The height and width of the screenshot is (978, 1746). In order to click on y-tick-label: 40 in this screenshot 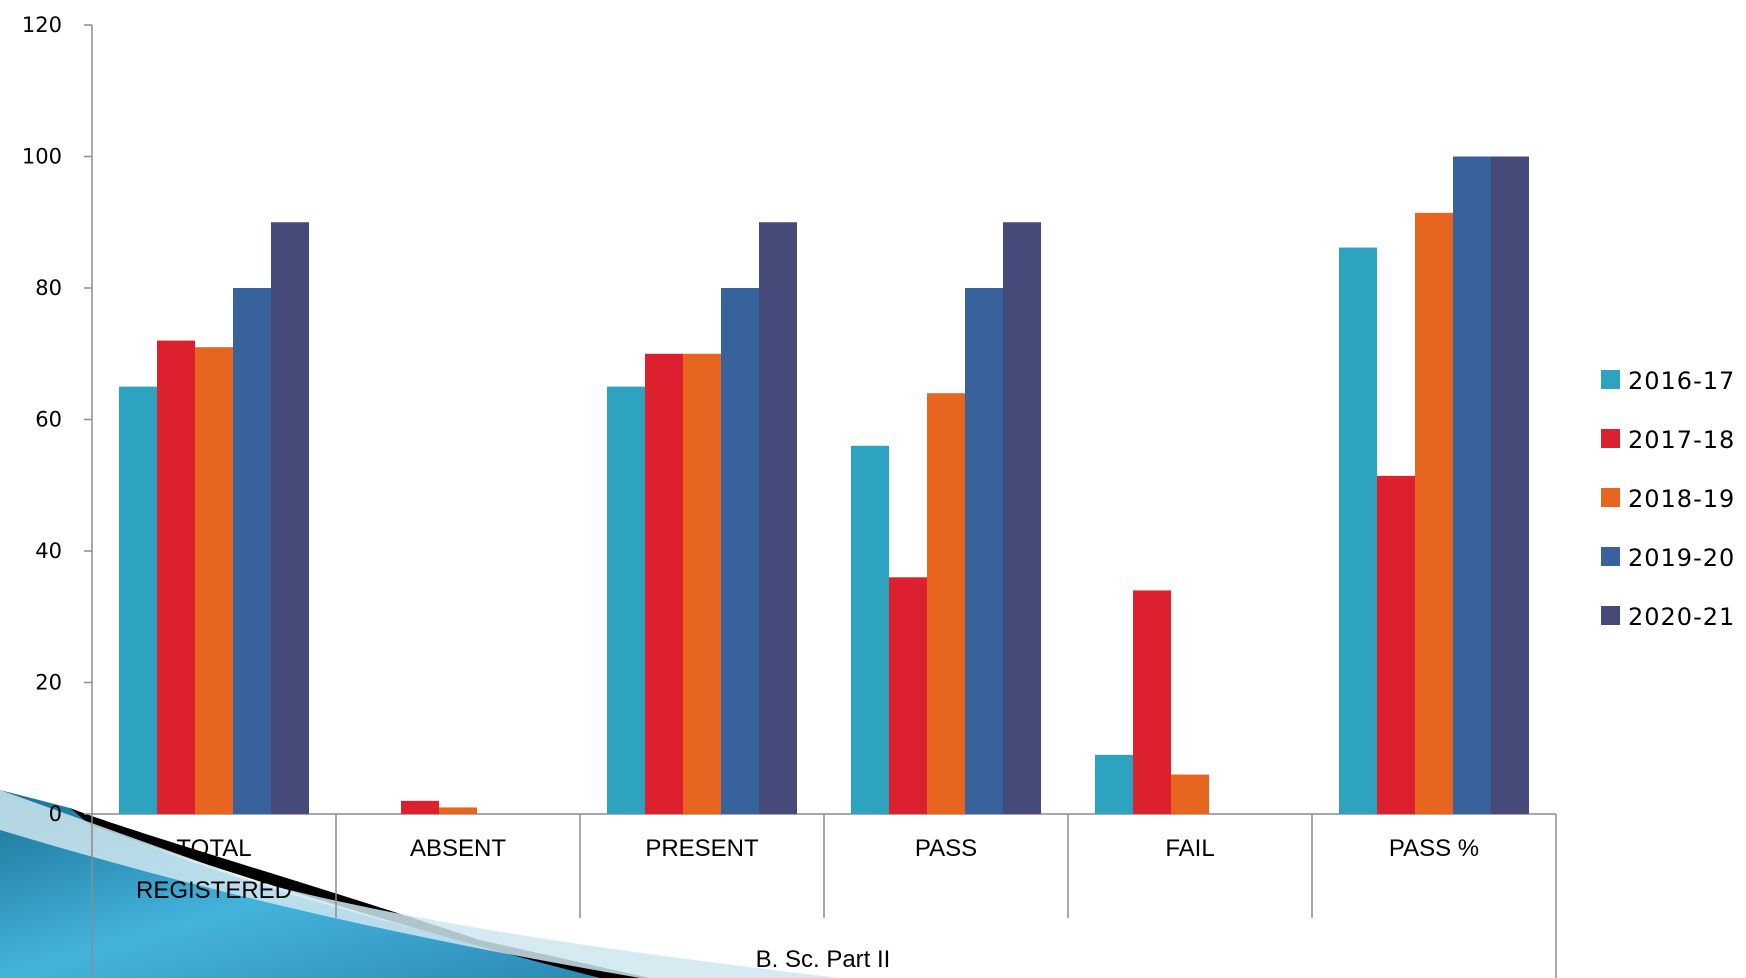, I will do `click(48, 551)`.